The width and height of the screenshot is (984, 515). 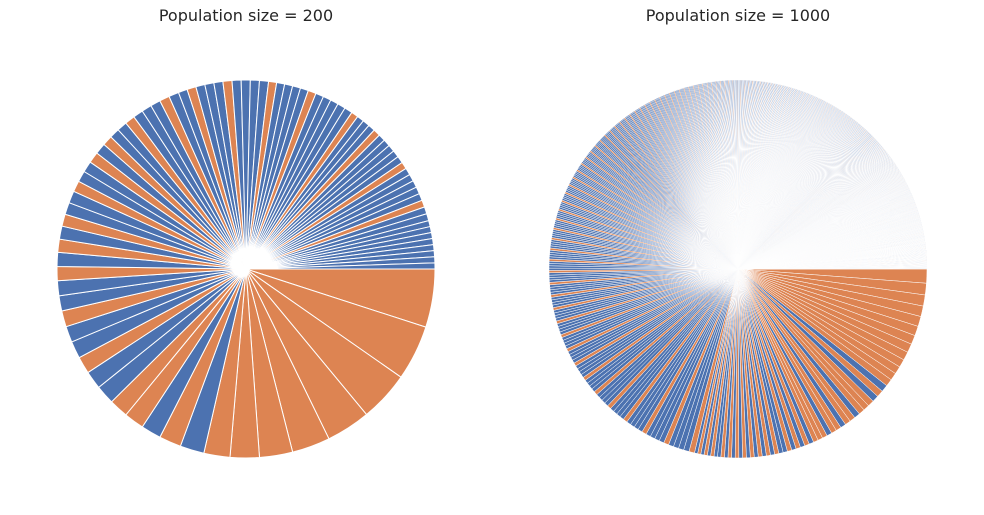 What do you see at coordinates (738, 15) in the screenshot?
I see `chart-title: Population size = 1000` at bounding box center [738, 15].